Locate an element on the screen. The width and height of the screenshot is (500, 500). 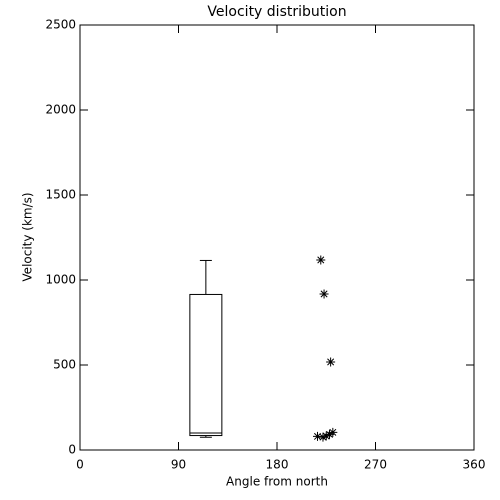
x-tick-label: 90 is located at coordinates (178, 465).